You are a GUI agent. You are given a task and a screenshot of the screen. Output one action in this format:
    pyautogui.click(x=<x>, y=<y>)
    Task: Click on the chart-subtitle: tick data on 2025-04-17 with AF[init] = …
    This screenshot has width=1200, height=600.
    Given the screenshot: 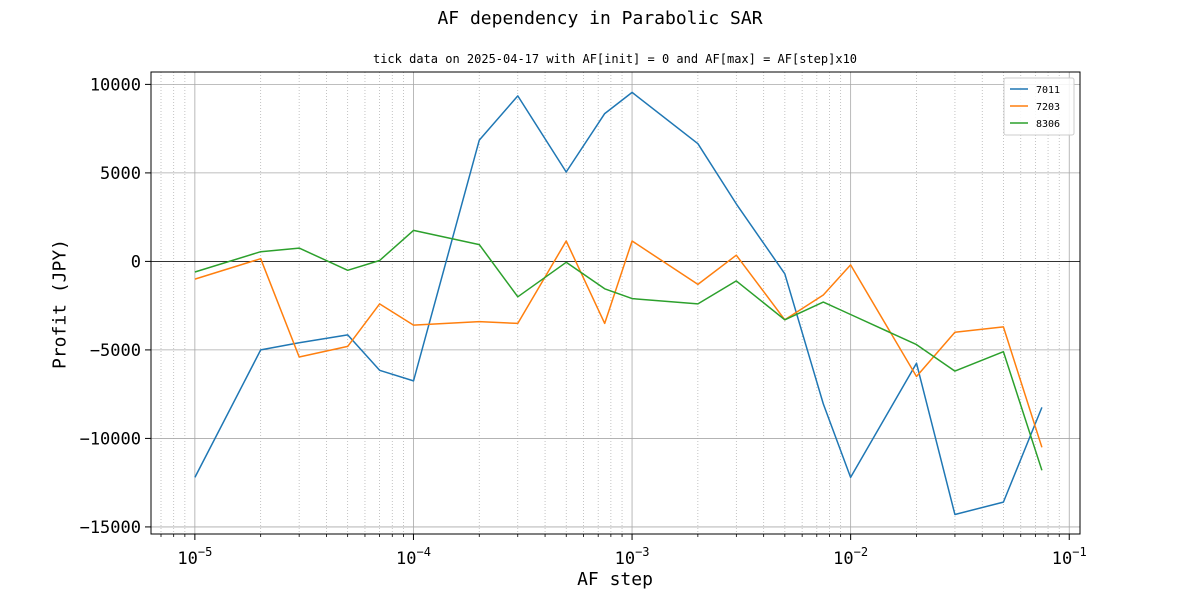 What is the action you would take?
    pyautogui.click(x=615, y=59)
    